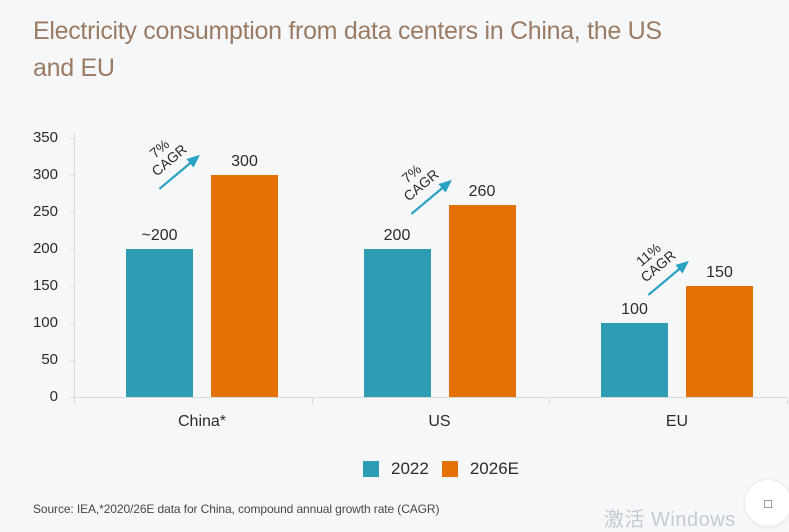 This screenshot has width=789, height=532. Describe the element at coordinates (159, 235) in the screenshot. I see `bar-value-label-2022-china: ~200` at that location.